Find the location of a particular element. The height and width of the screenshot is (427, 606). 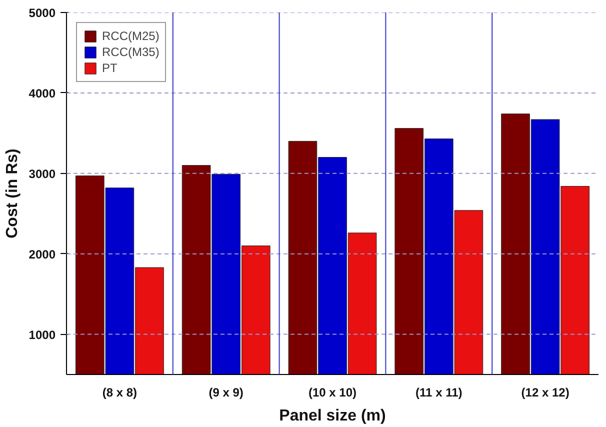

y-tick-label: 2000 is located at coordinates (42, 254).